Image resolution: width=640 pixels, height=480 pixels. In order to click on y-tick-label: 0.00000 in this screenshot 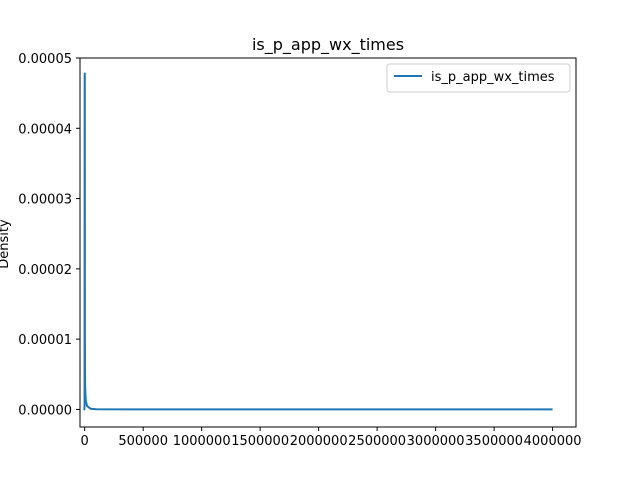, I will do `click(45, 410)`.